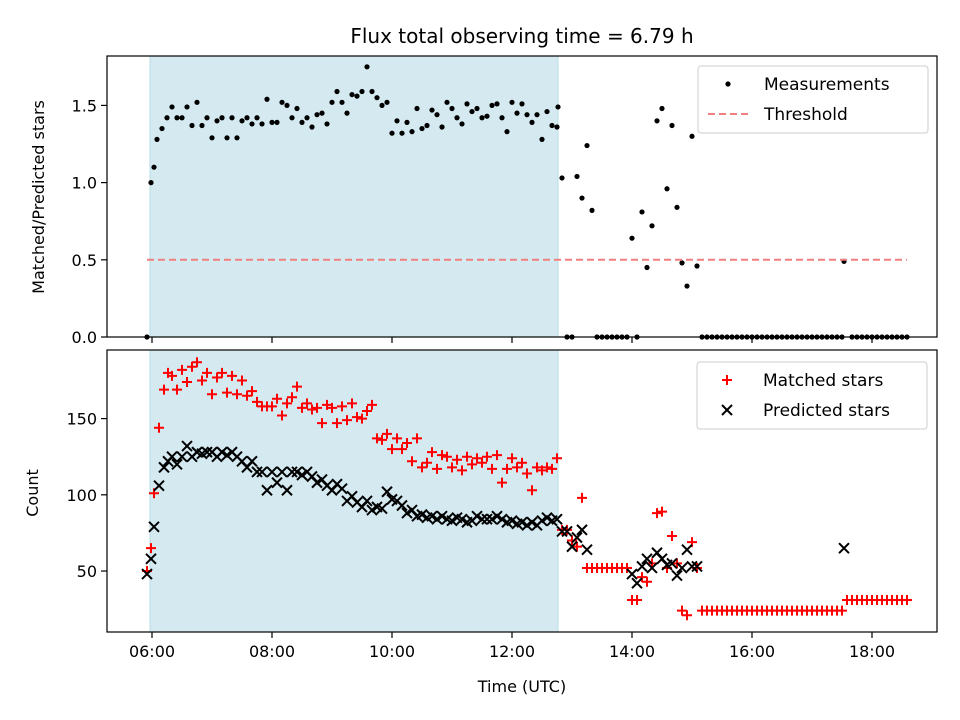 The height and width of the screenshot is (720, 960). I want to click on bottom-legend-label: Matched stars, so click(823, 381).